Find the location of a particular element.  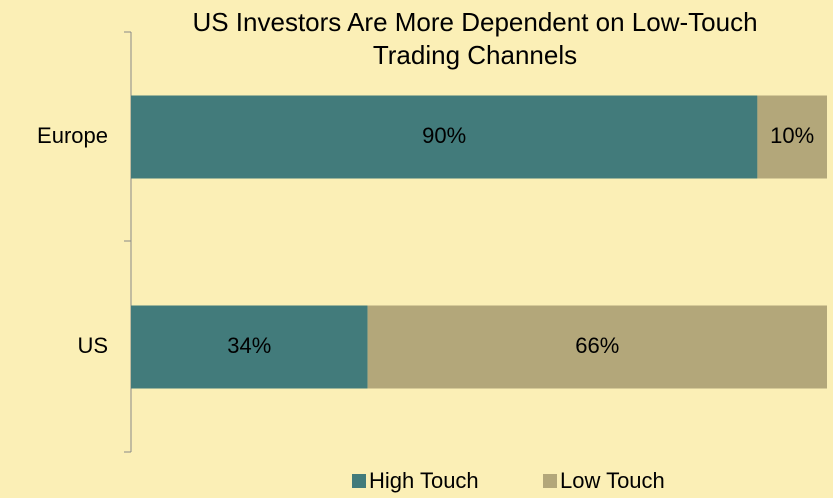

data-label: 34% is located at coordinates (249, 345).